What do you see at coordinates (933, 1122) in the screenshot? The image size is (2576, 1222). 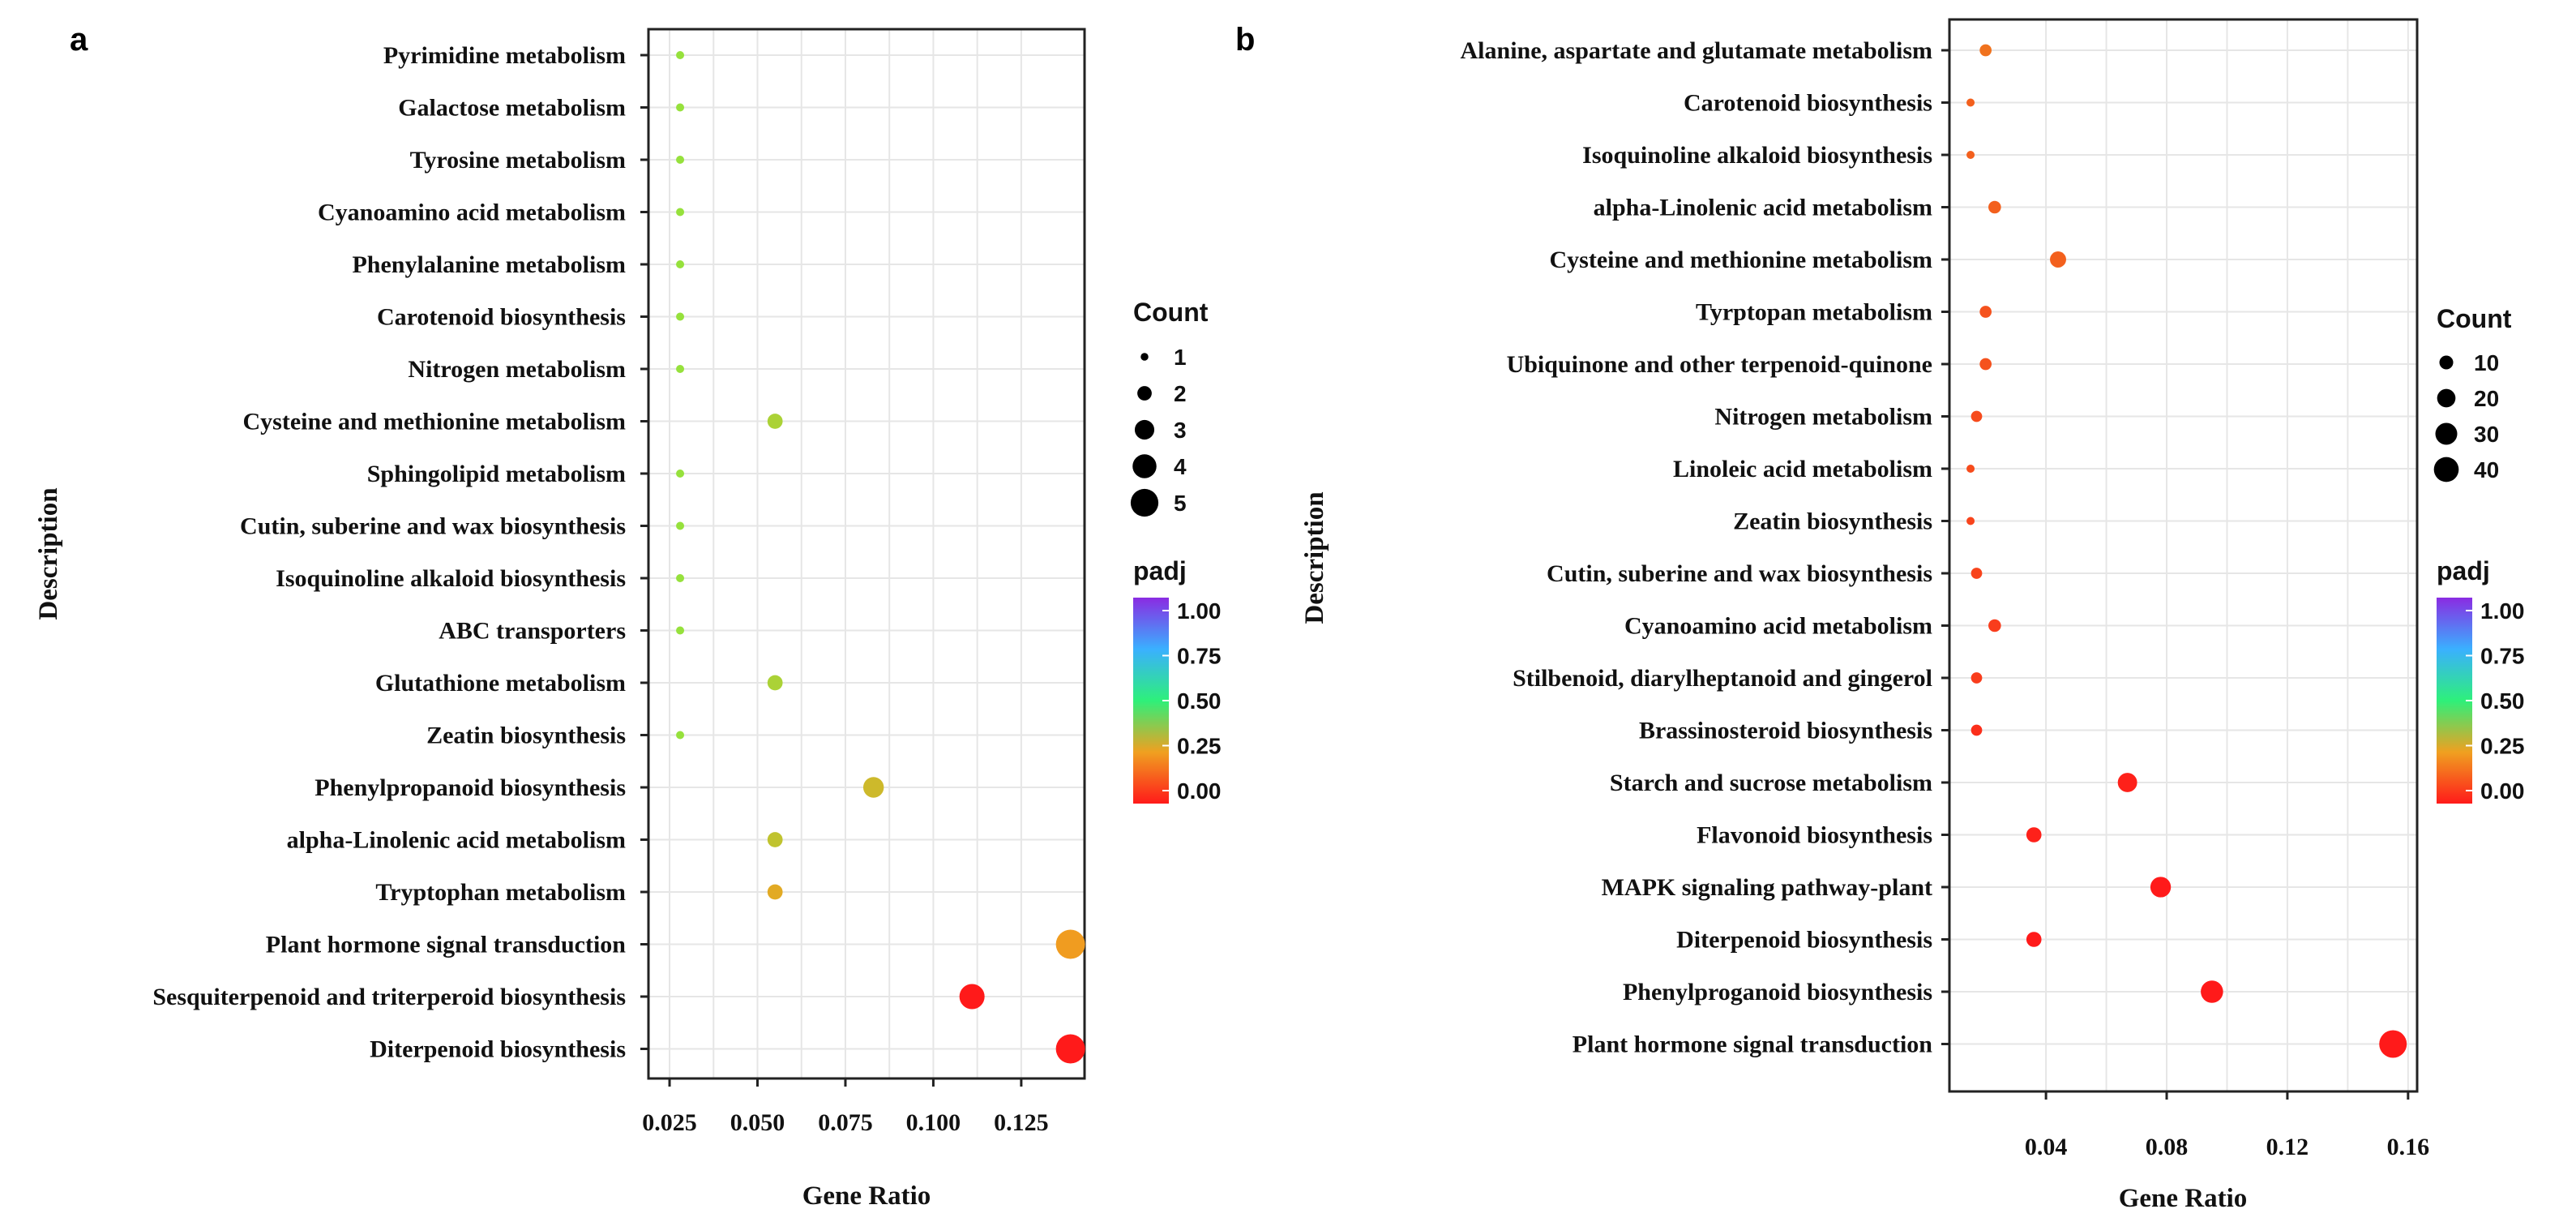 I see `x-tick-label: 0.100` at bounding box center [933, 1122].